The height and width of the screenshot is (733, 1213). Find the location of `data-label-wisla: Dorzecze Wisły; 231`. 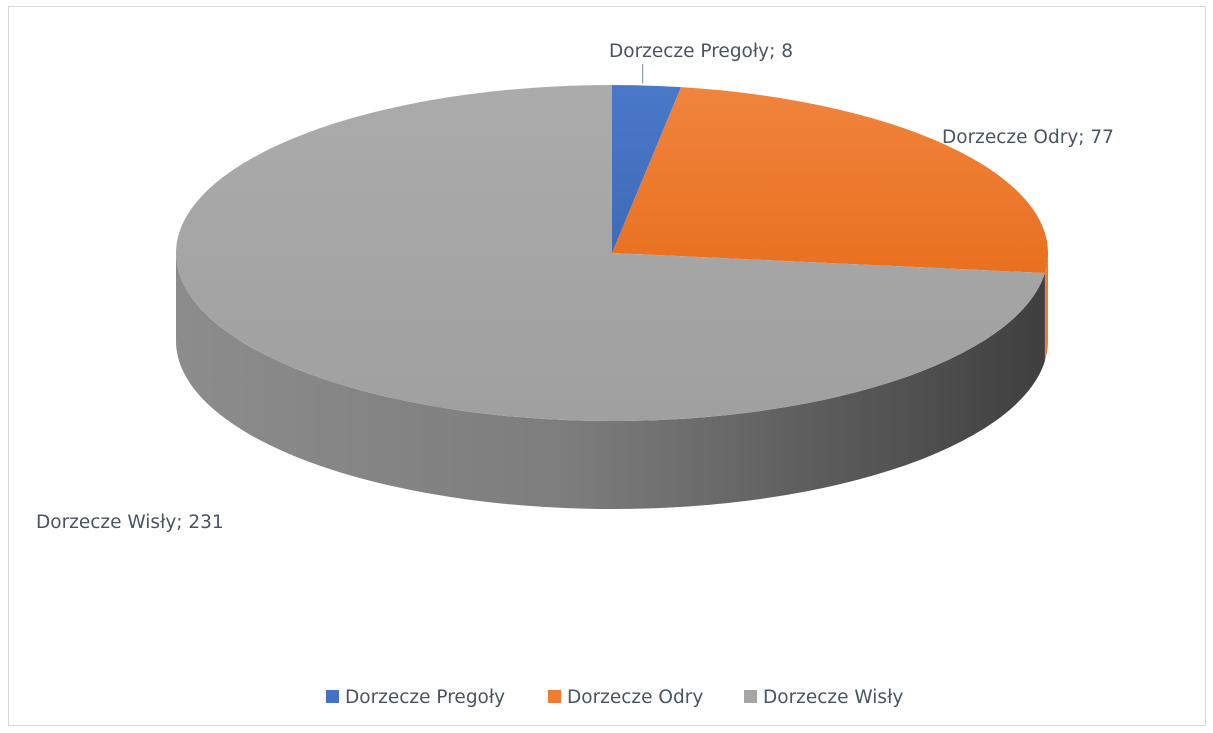

data-label-wisla: Dorzecze Wisły; 231 is located at coordinates (130, 522).